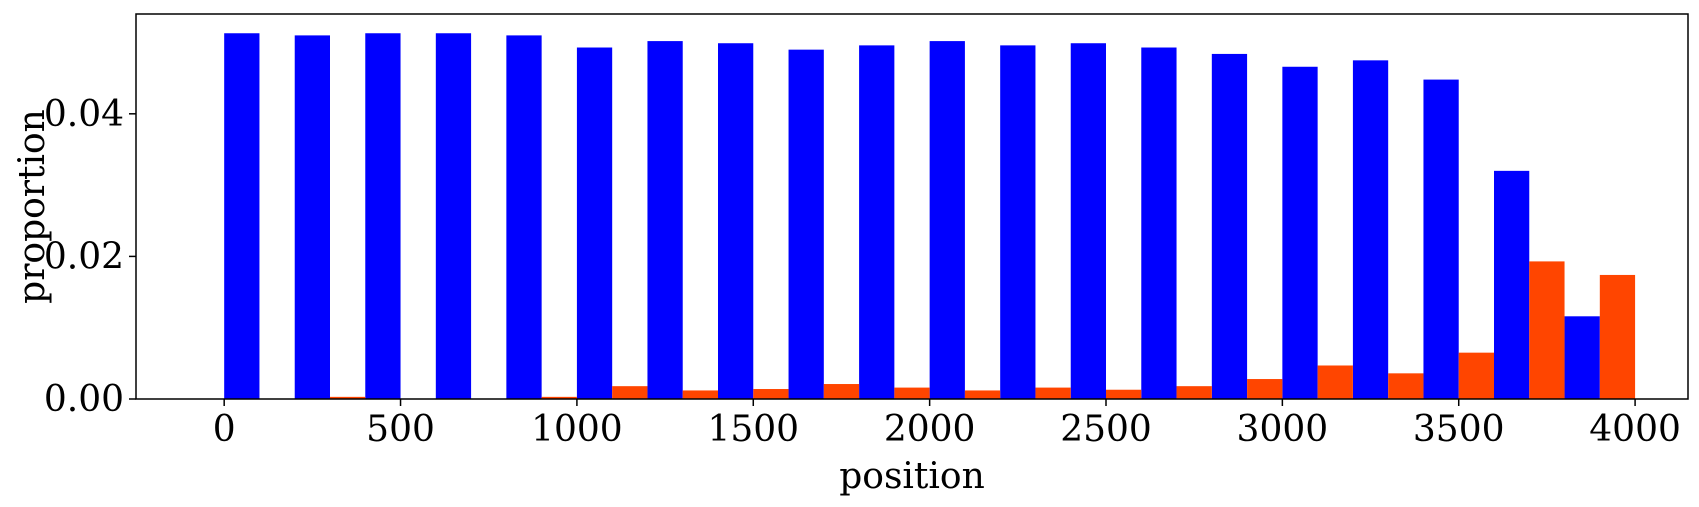 Image resolution: width=1699 pixels, height=507 pixels. What do you see at coordinates (806, 224) in the screenshot?
I see `bar-series1-bin9` at bounding box center [806, 224].